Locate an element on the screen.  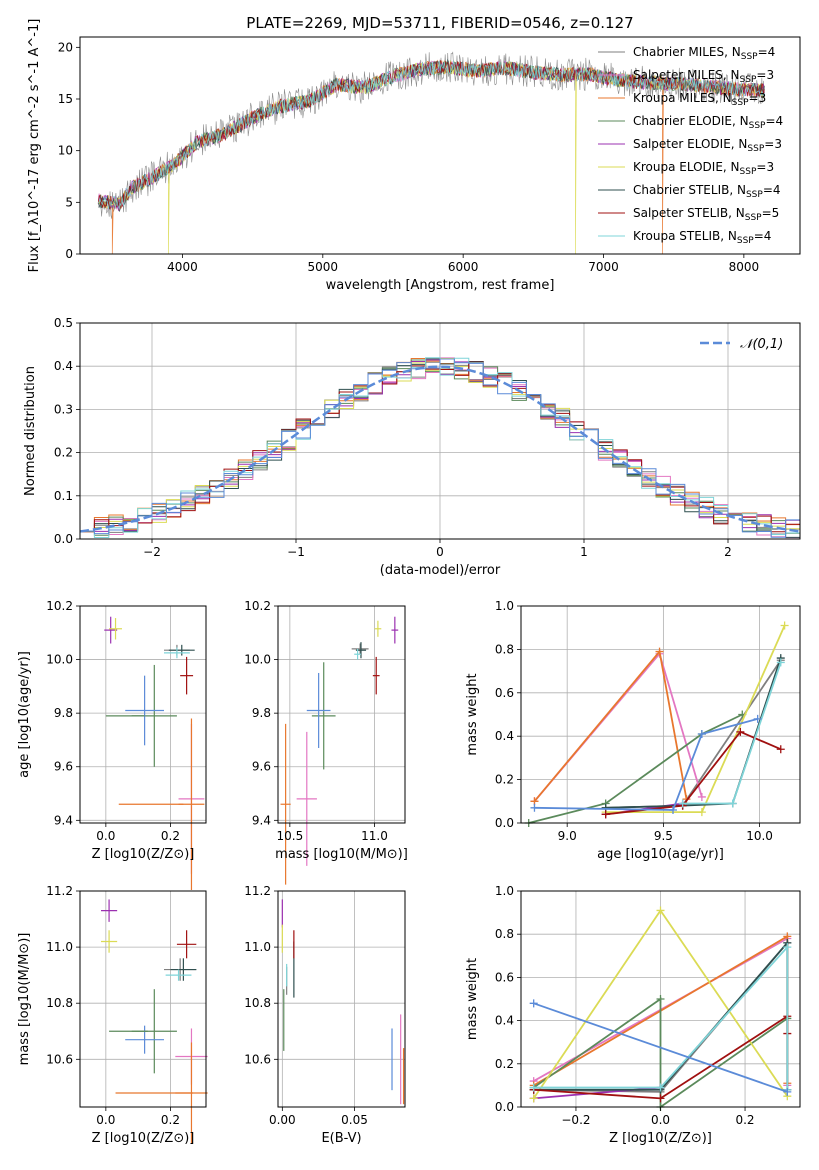
plot-area-weight-age is located at coordinates (656, 724).